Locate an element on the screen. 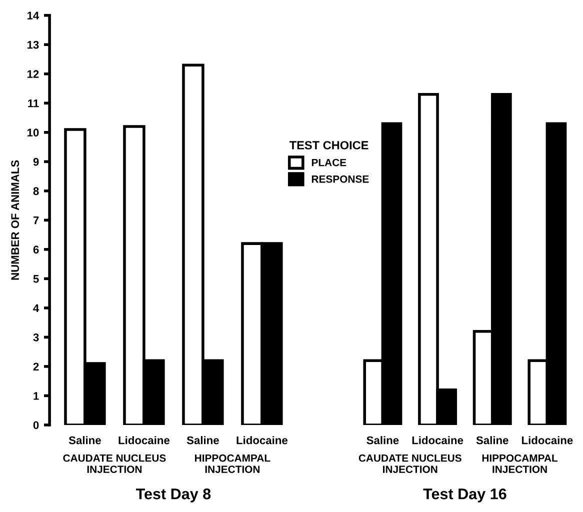  y-tick-label: 6 is located at coordinates (36, 250).